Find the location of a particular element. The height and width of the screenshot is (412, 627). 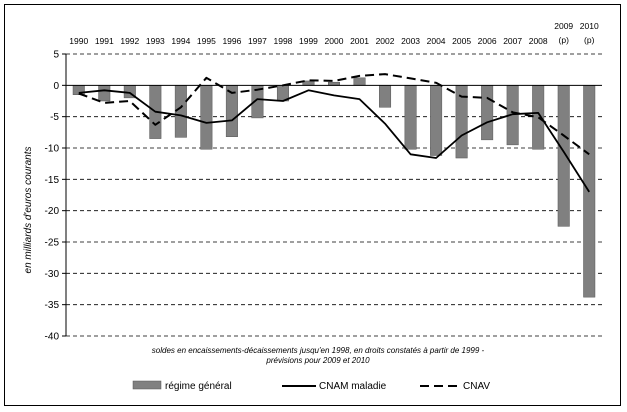

x-tick-label: 2002 is located at coordinates (385, 41).